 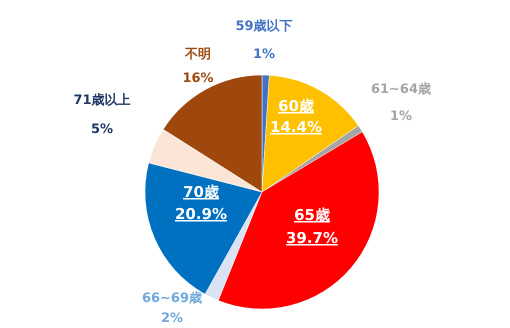 I want to click on slice-label: 60歳, so click(x=296, y=106).